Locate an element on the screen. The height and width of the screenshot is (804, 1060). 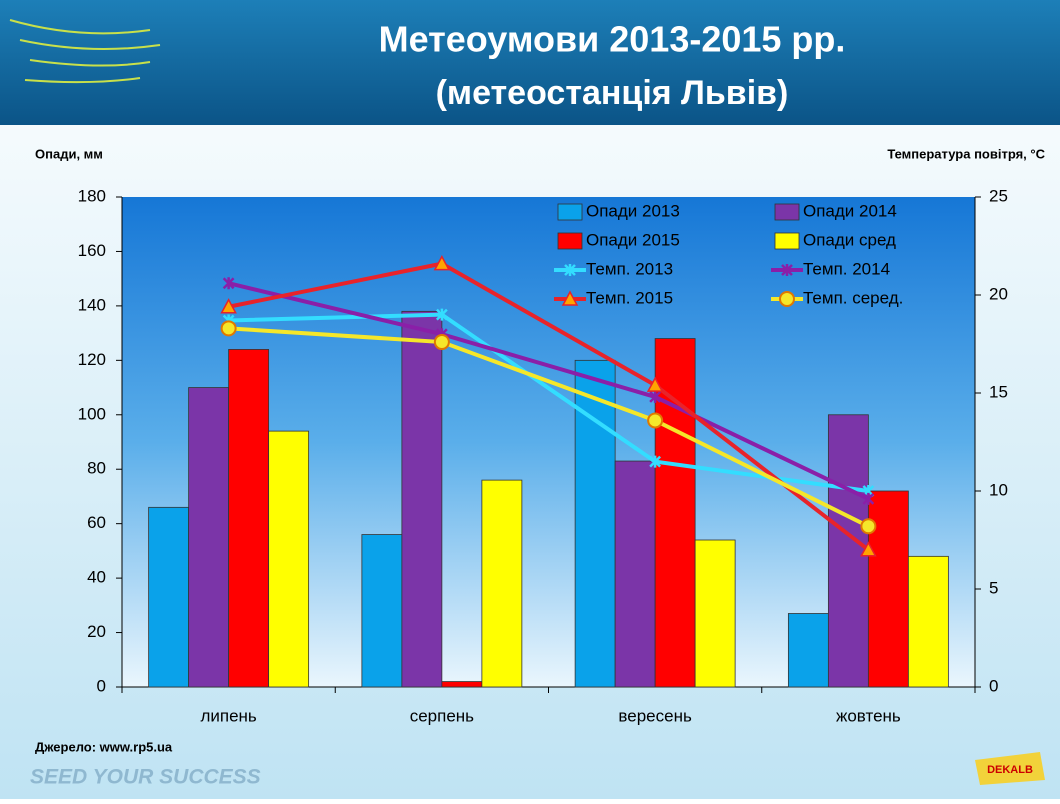
title: Метеоумови 2013-2015 рр. is located at coordinates (612, 39).